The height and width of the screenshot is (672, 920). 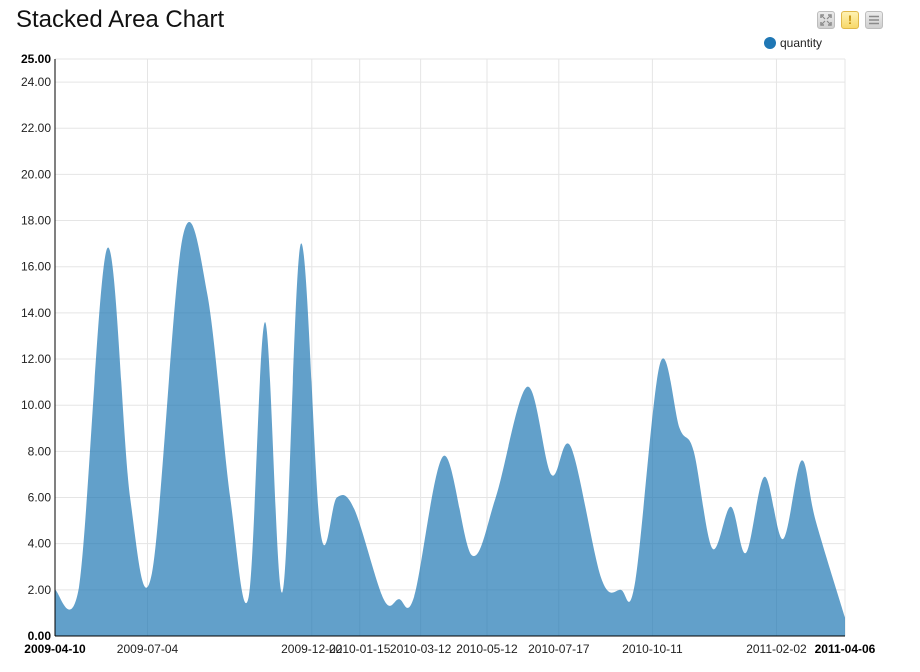 I want to click on fullscreen-button, so click(x=826, y=20).